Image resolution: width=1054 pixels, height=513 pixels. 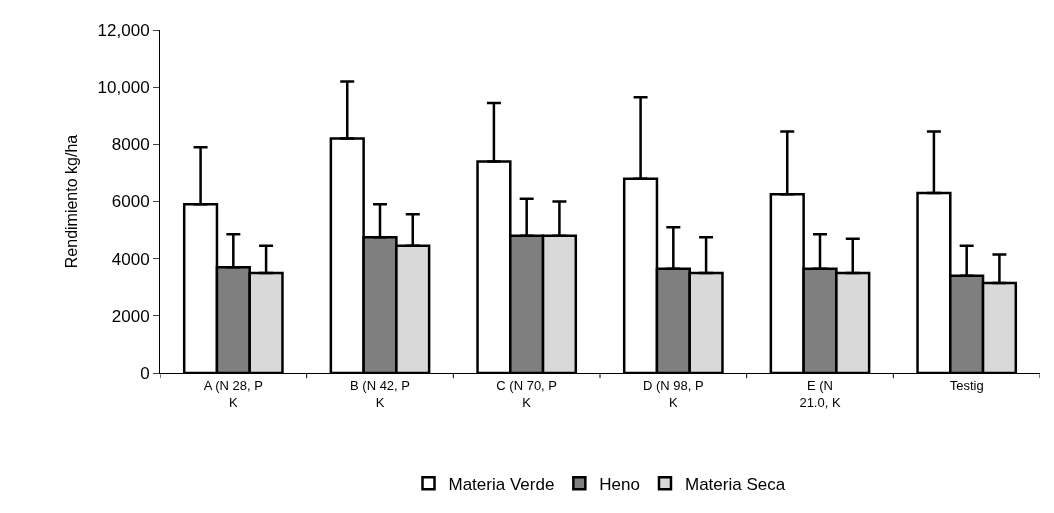 What do you see at coordinates (123, 88) in the screenshot?
I see `y-tick-label: 10,000` at bounding box center [123, 88].